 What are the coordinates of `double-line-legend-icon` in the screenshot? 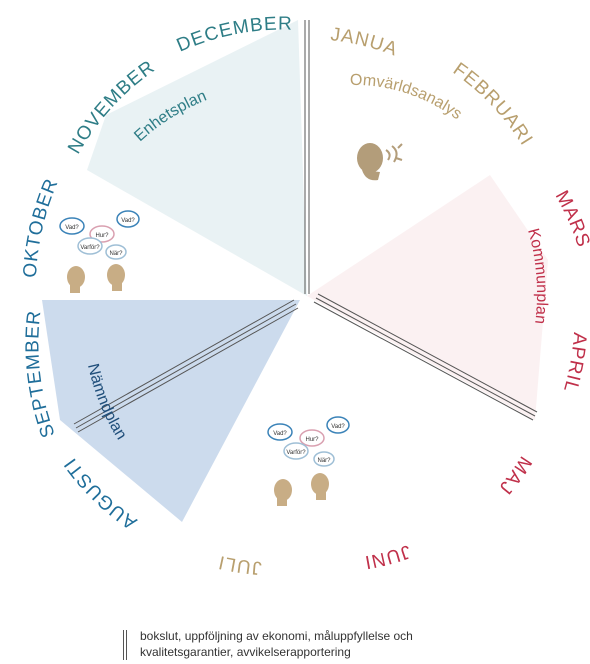 It's located at (126, 645).